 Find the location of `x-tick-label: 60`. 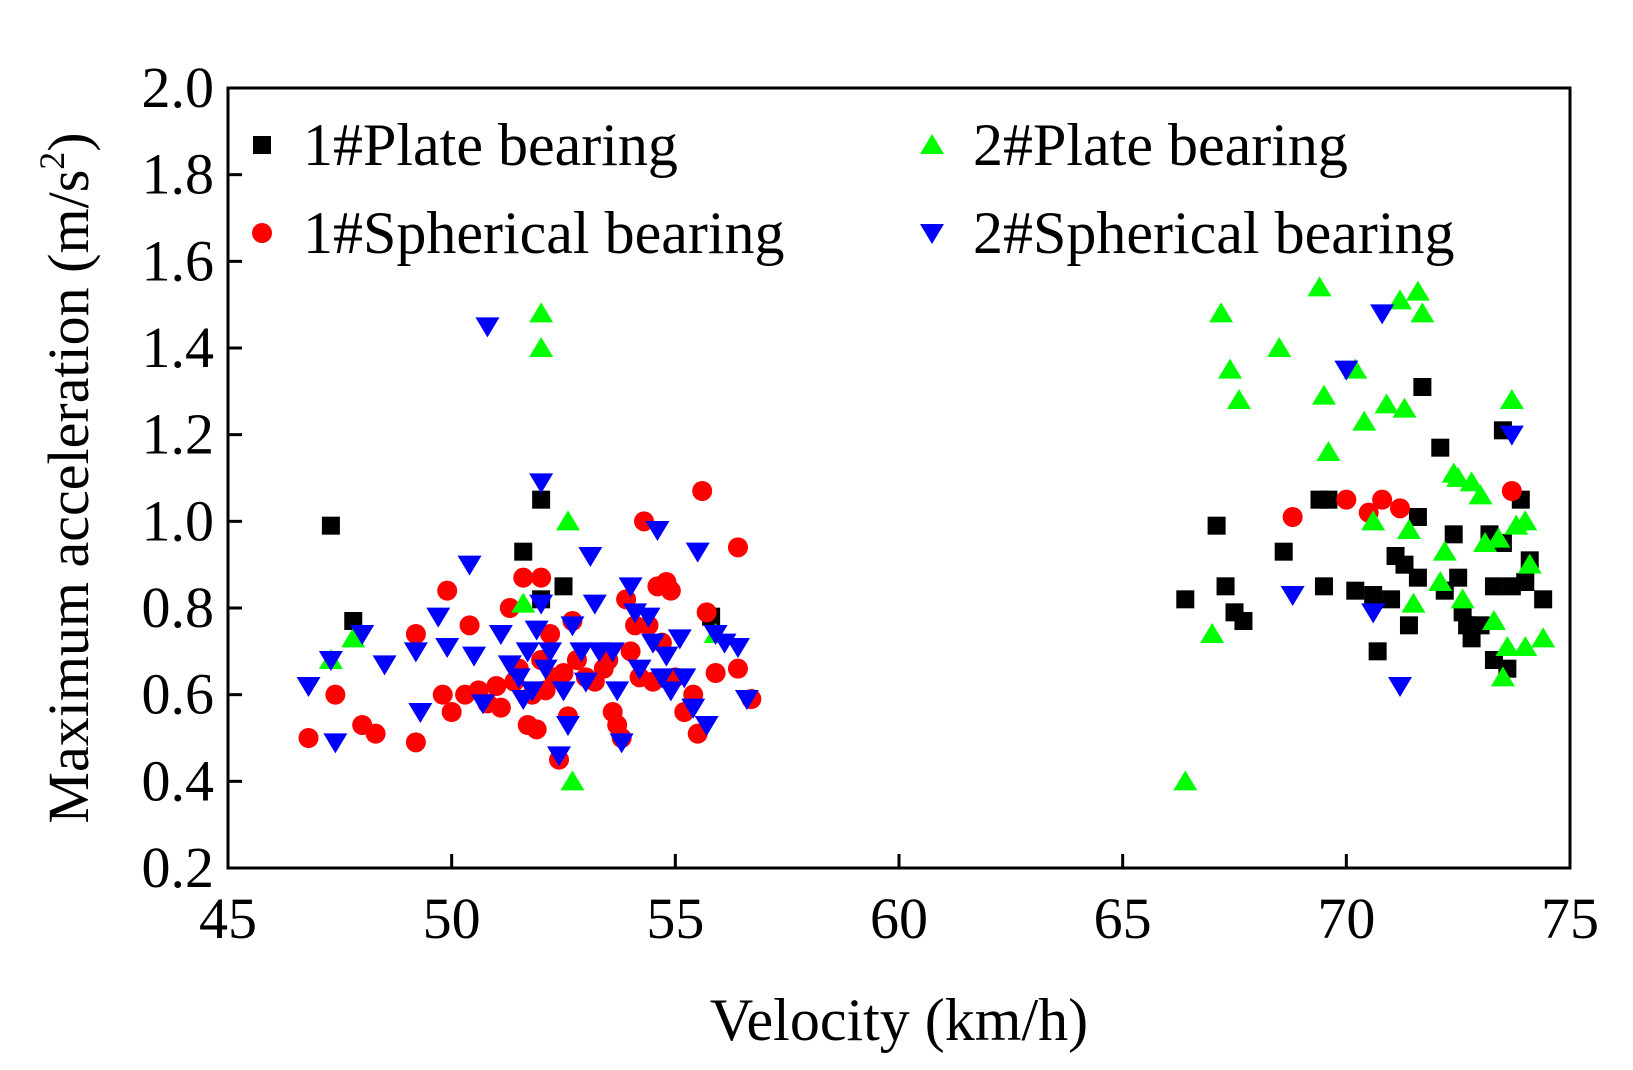

x-tick-label: 60 is located at coordinates (899, 918).